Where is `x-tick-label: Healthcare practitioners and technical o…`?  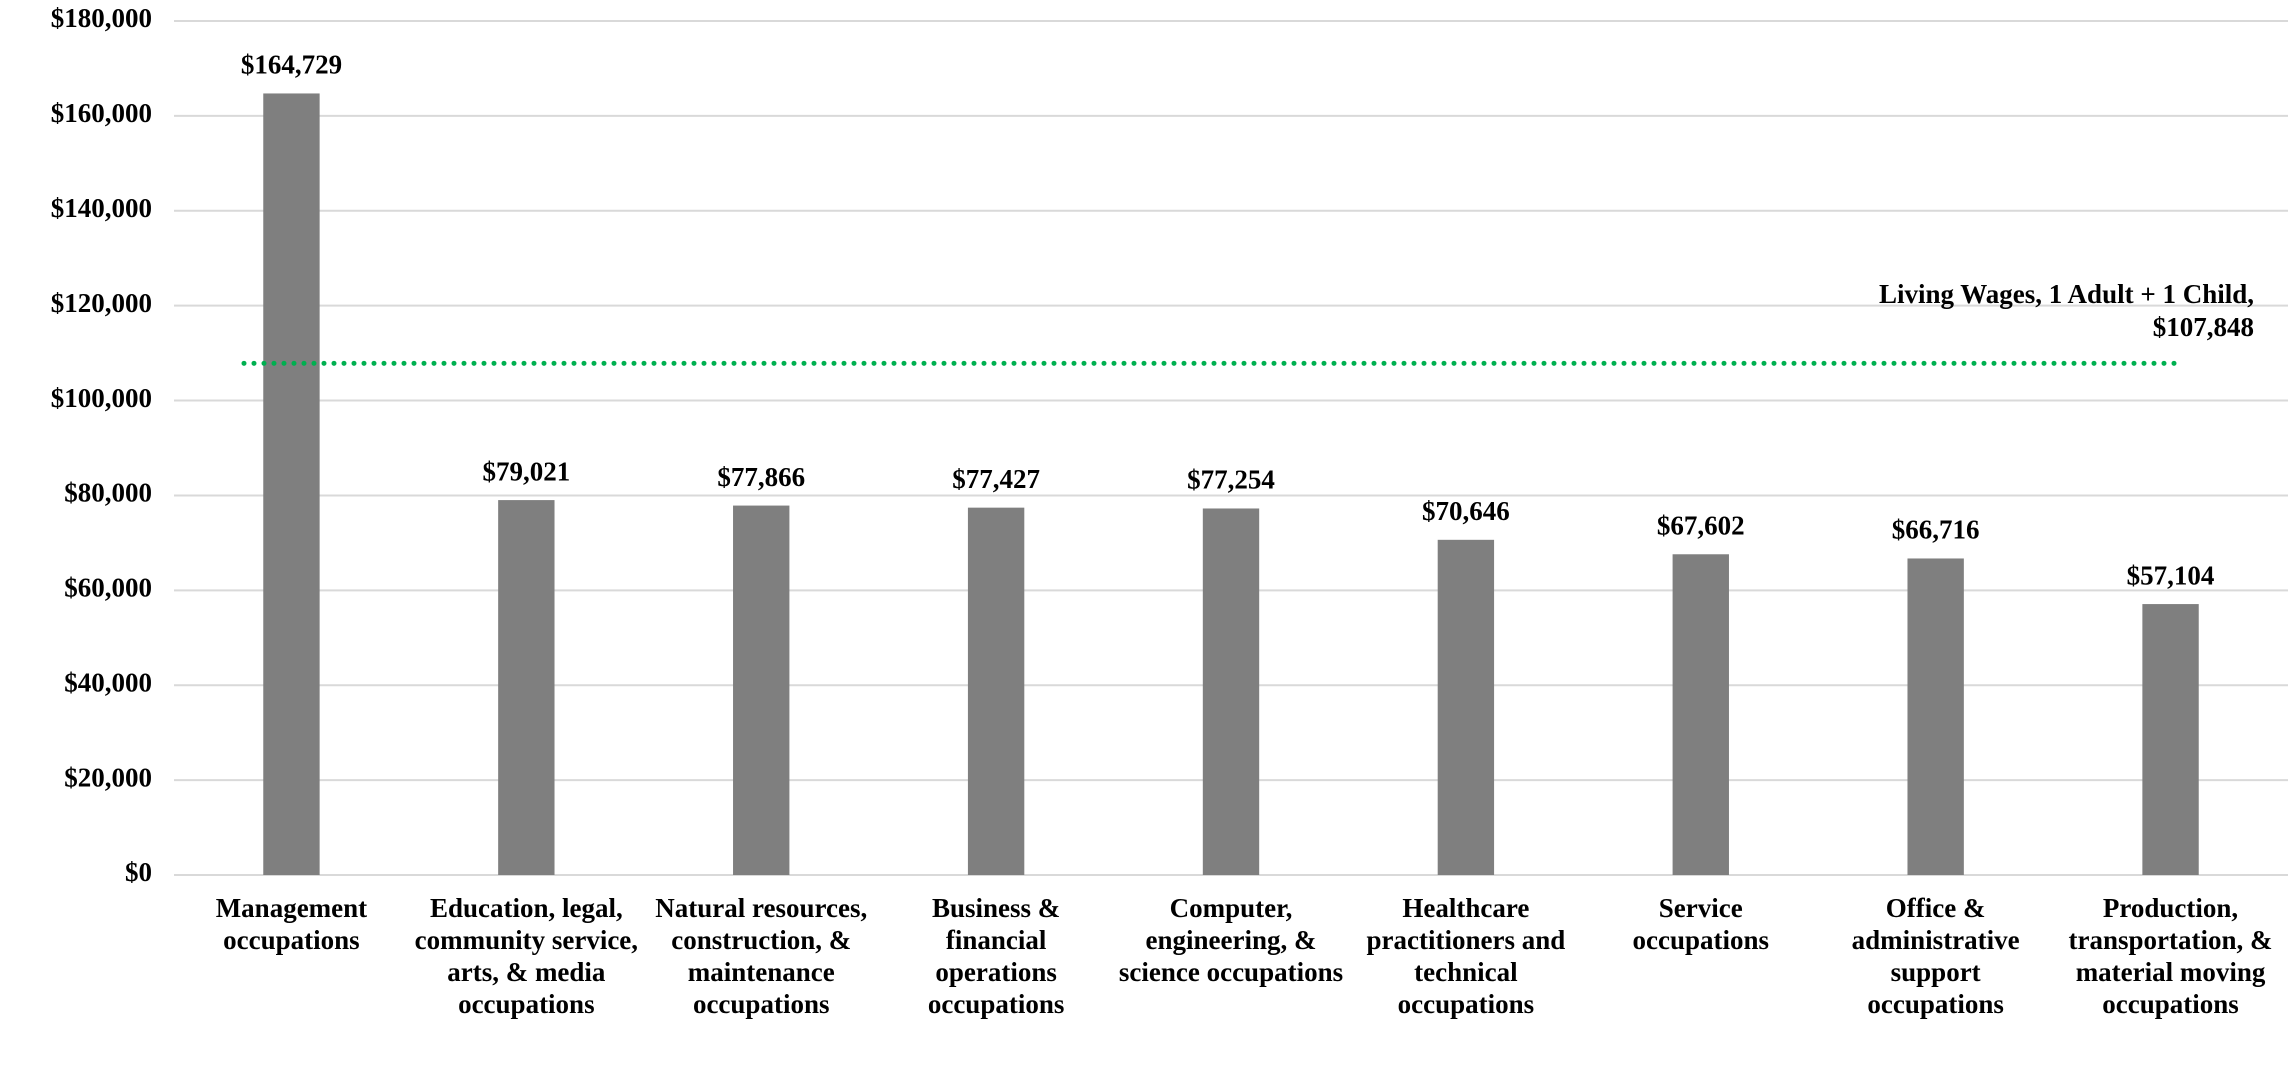
x-tick-label: Healthcare practitioners and technical o… is located at coordinates (1466, 956).